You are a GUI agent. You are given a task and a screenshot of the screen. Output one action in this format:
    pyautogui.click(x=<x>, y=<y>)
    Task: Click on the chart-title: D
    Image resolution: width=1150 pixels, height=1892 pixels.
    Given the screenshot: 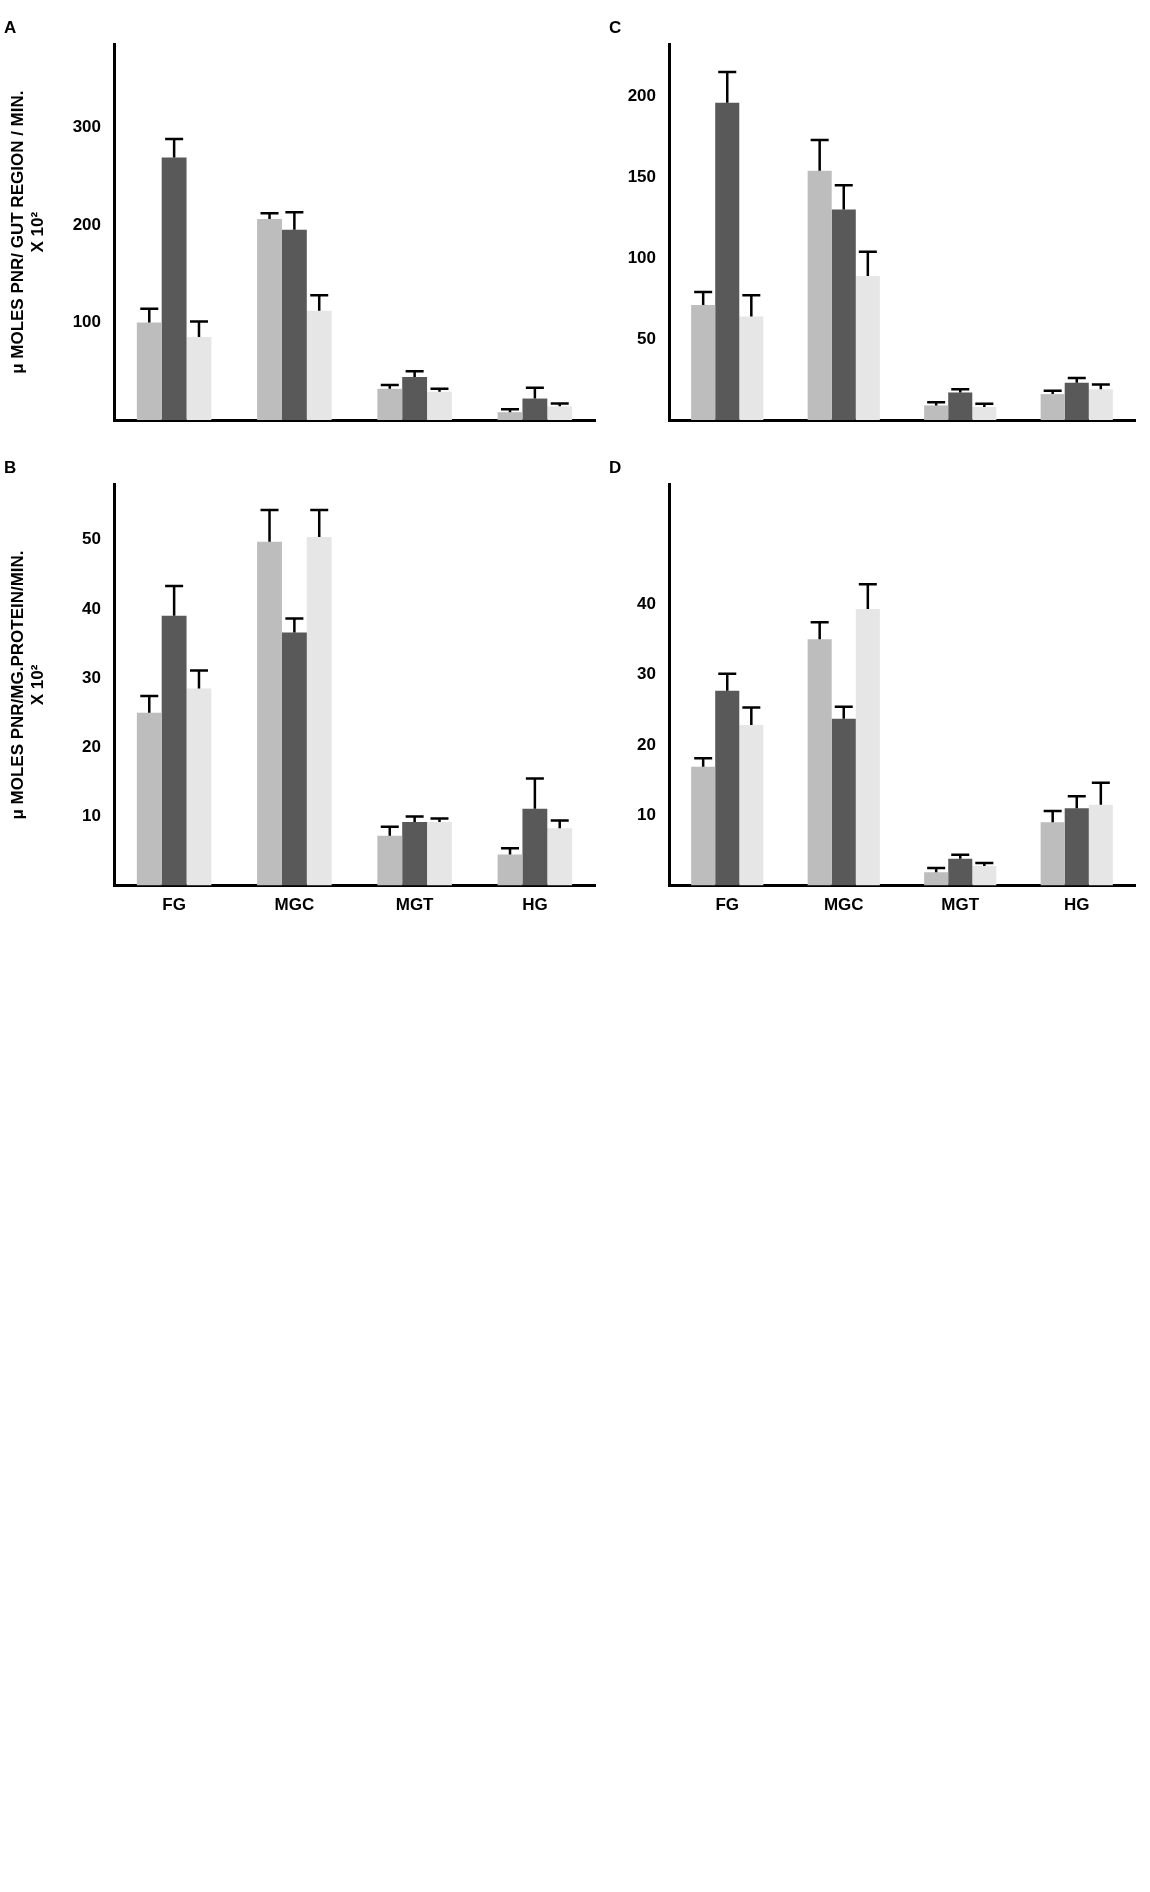 What is the action you would take?
    pyautogui.click(x=615, y=467)
    